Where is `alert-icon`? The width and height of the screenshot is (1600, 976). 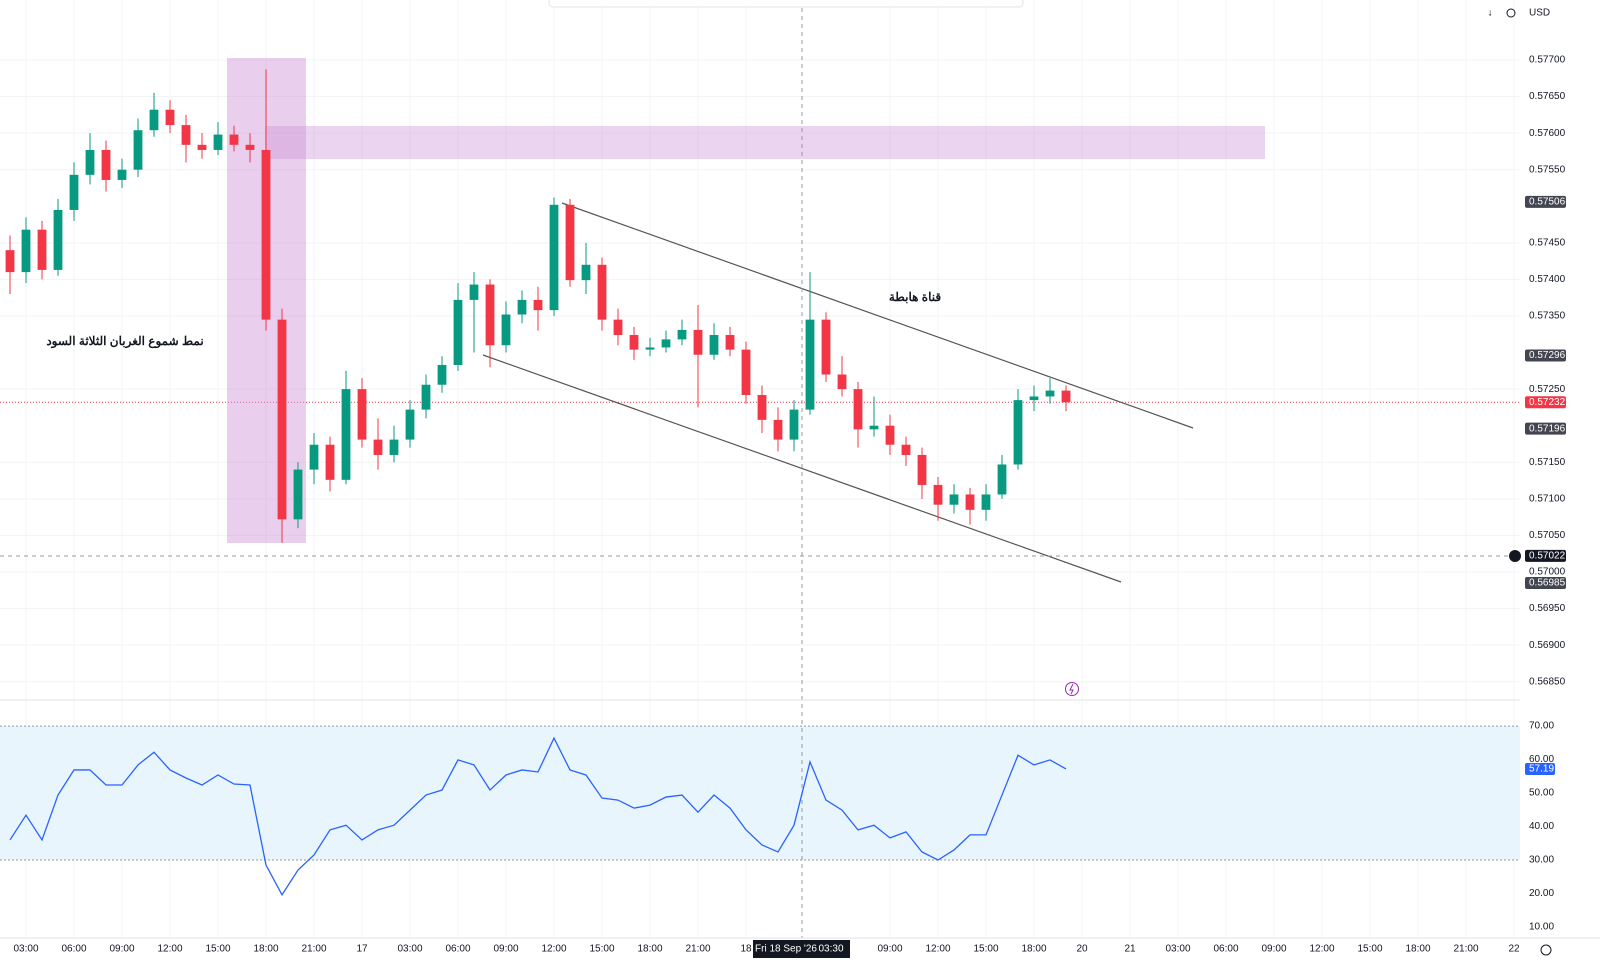 alert-icon is located at coordinates (1072, 689).